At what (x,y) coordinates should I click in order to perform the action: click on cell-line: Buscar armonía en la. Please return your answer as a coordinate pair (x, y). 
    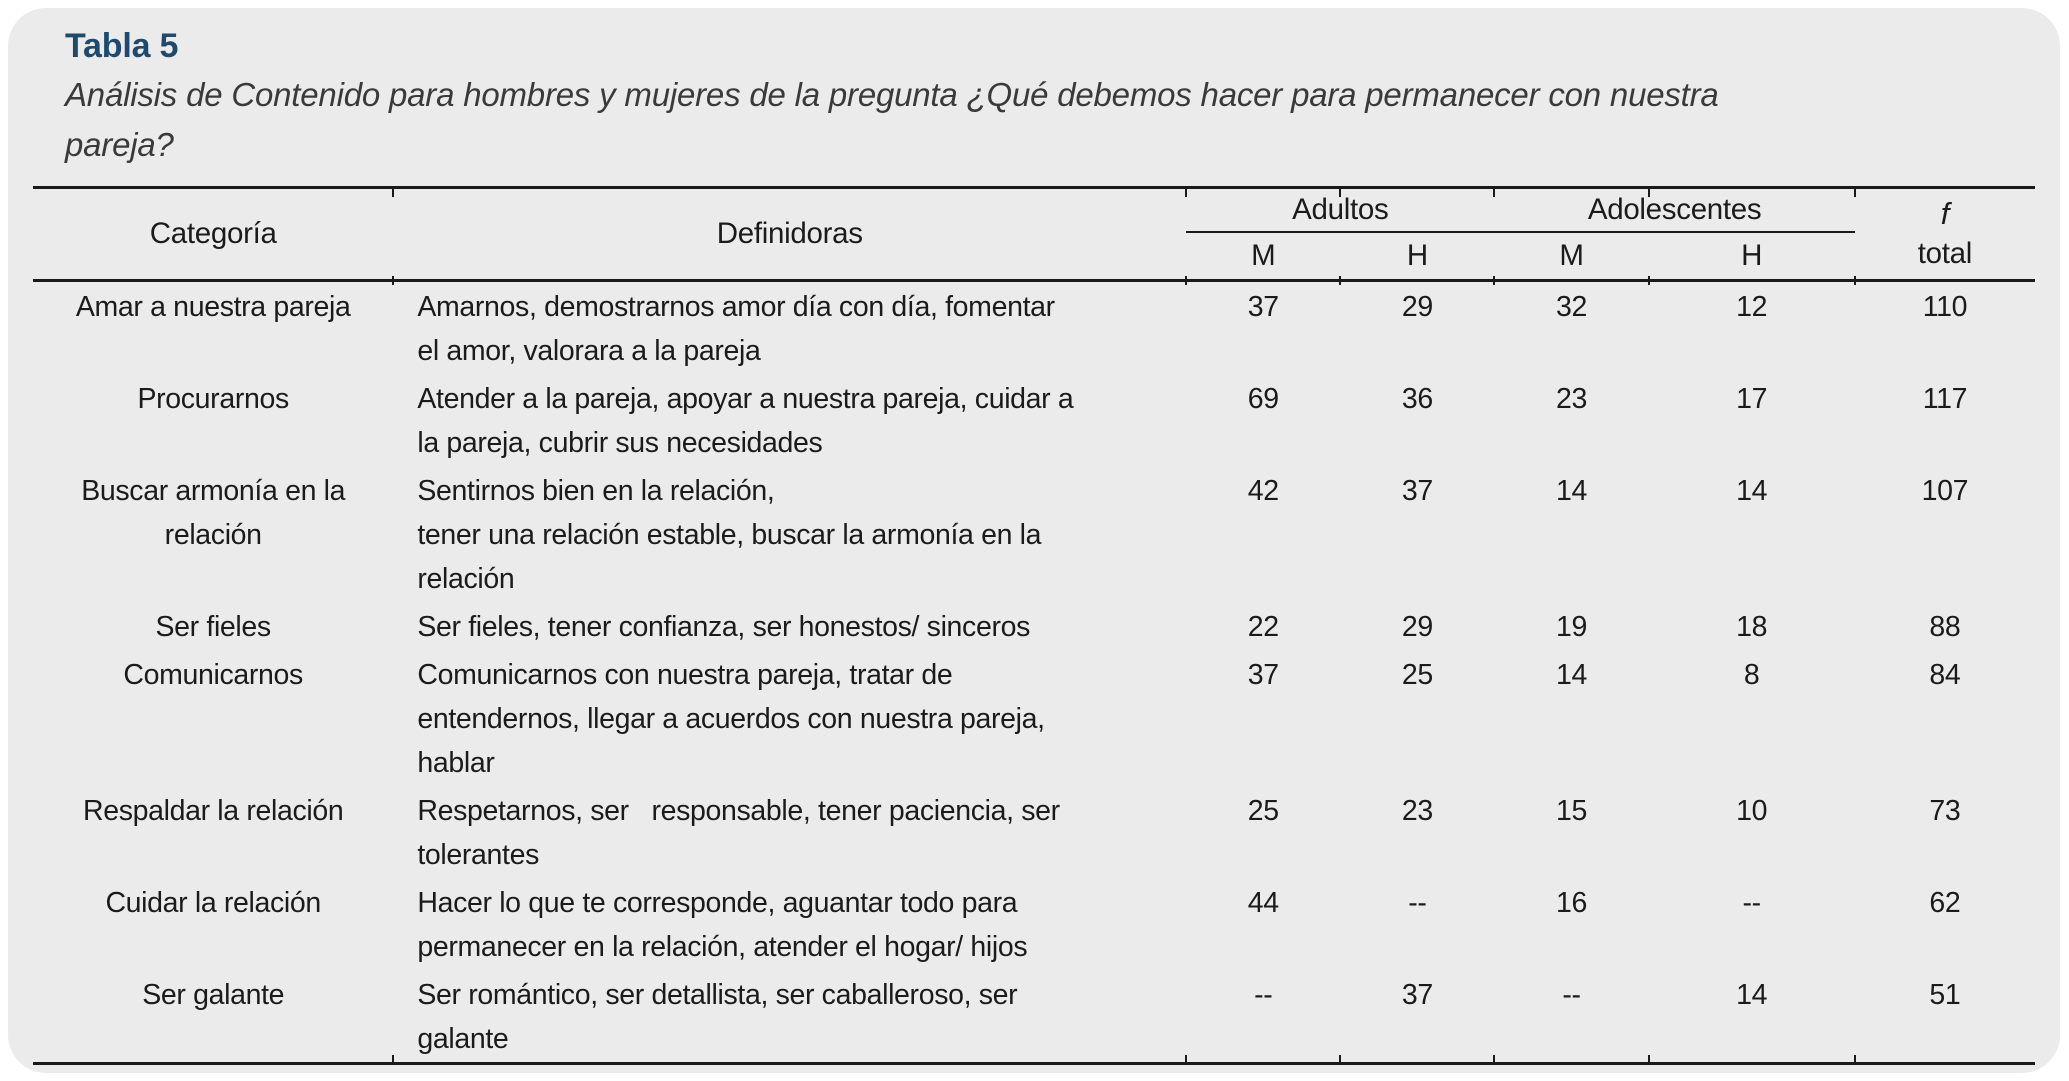
    Looking at the image, I should click on (213, 491).